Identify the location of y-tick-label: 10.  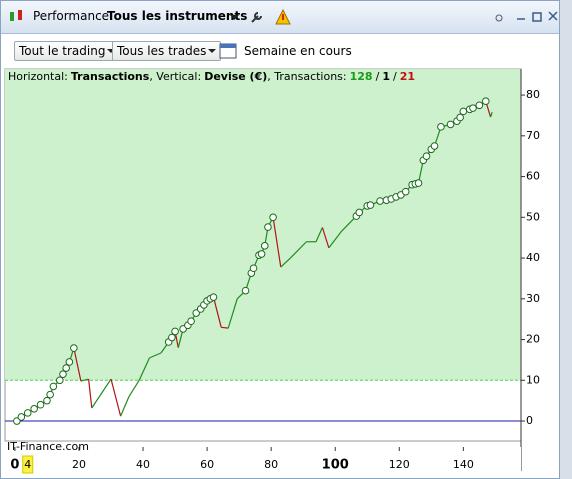
(533, 379).